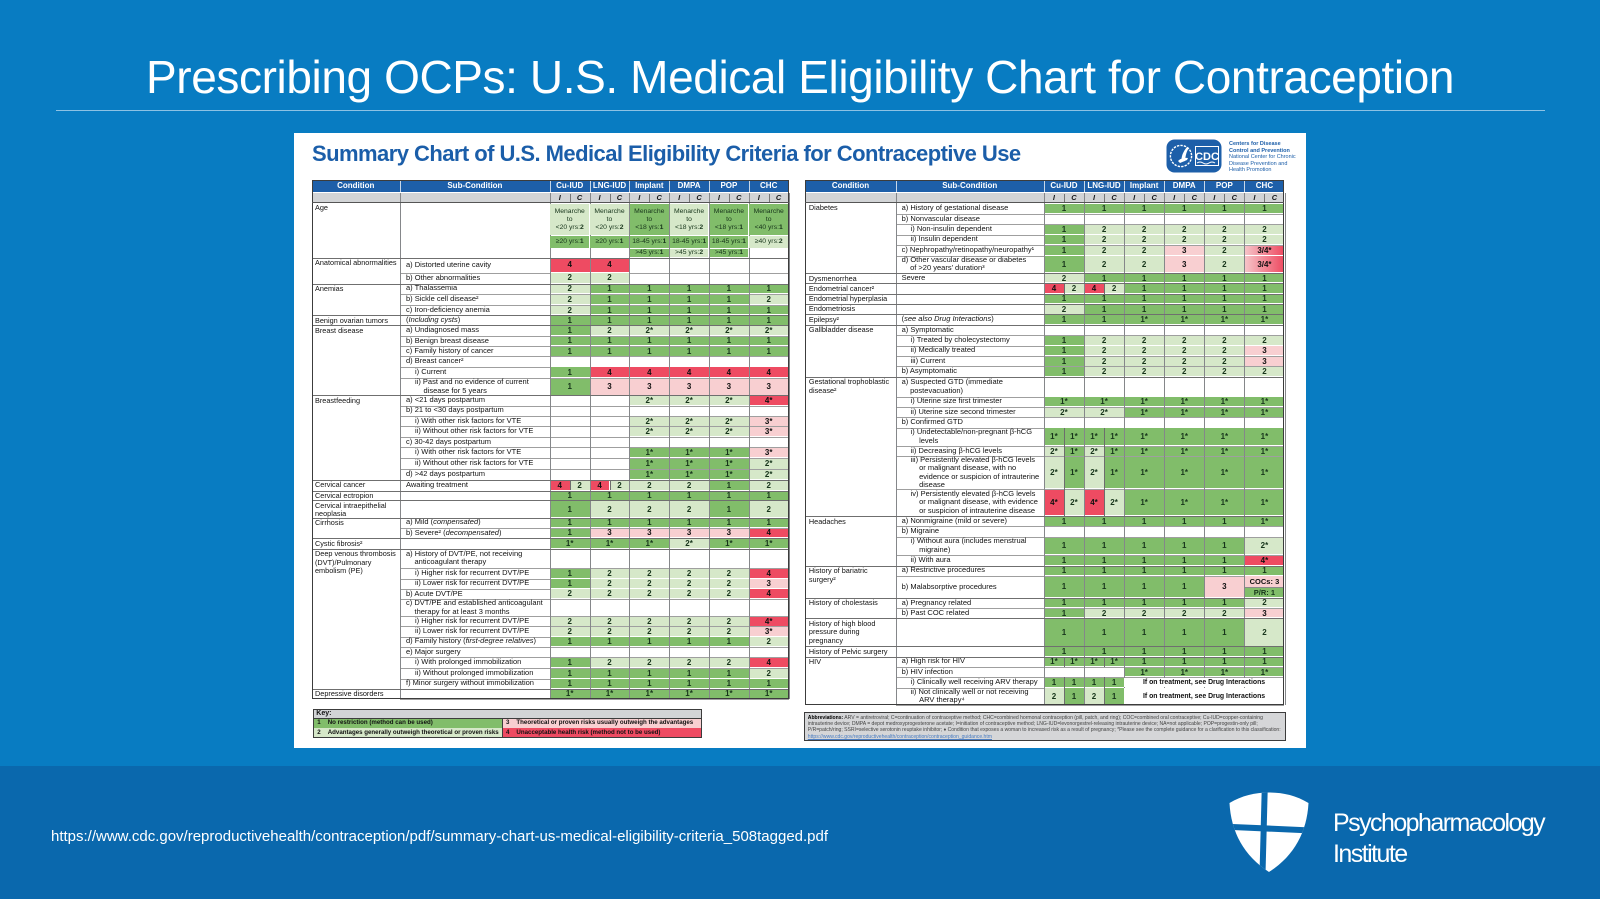 The image size is (1600, 899). Describe the element at coordinates (1207, 157) in the screenshot. I see `svg-text: CDC` at that location.